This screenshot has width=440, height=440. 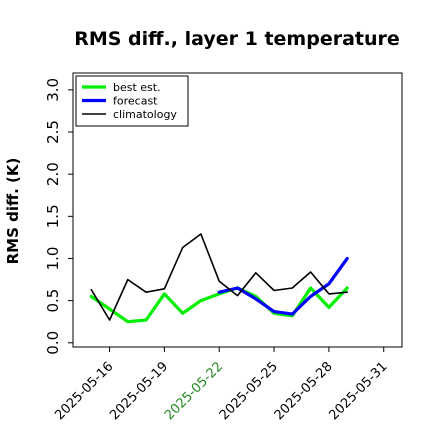 I want to click on x-tick-label: 2025-05-19, so click(x=139, y=391).